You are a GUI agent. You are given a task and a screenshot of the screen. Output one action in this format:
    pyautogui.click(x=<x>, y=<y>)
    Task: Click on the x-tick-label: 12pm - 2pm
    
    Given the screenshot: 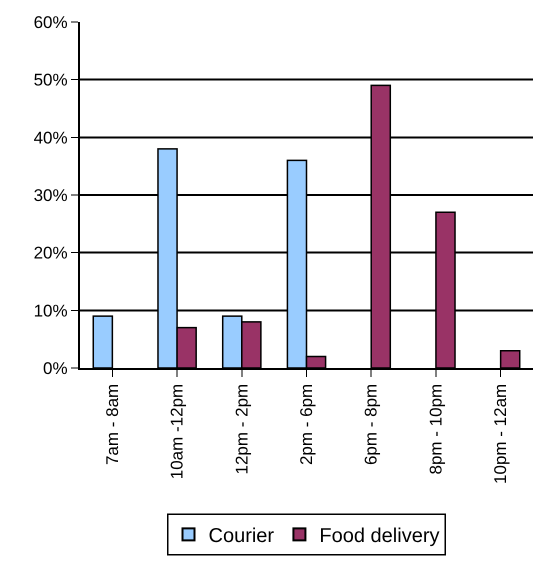 What is the action you would take?
    pyautogui.click(x=242, y=429)
    